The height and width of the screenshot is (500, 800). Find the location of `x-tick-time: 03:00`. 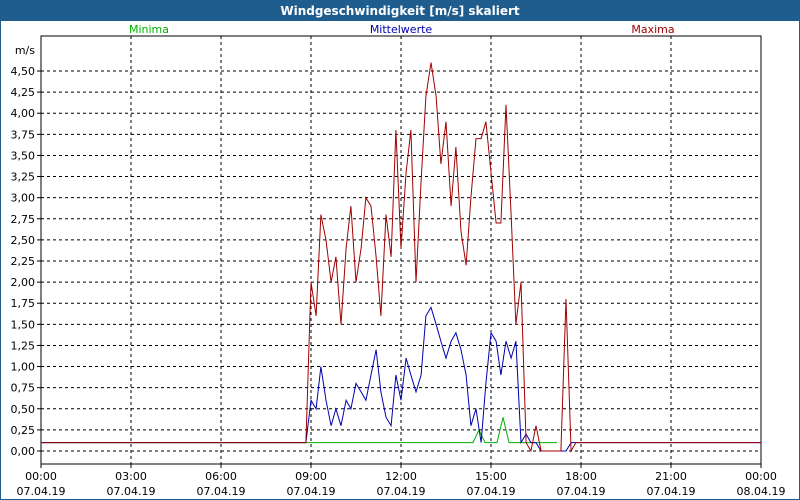

x-tick-time: 03:00 is located at coordinates (131, 476).